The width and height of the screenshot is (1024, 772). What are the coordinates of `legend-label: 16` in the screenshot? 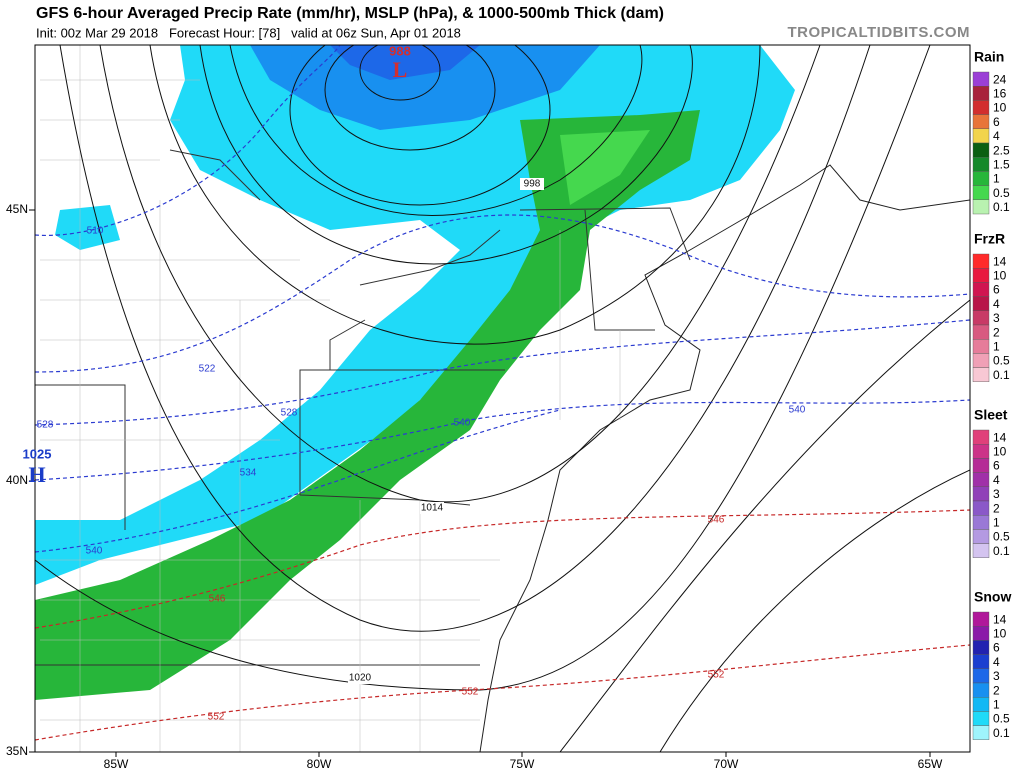 It's located at (1000, 93).